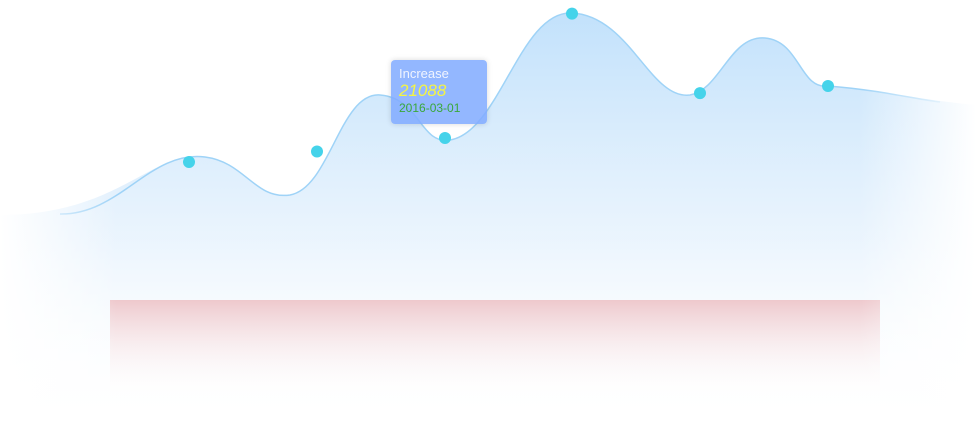 Image resolution: width=976 pixels, height=429 pixels. I want to click on tooltip: Increase 21088 2016-03-01, so click(439, 92).